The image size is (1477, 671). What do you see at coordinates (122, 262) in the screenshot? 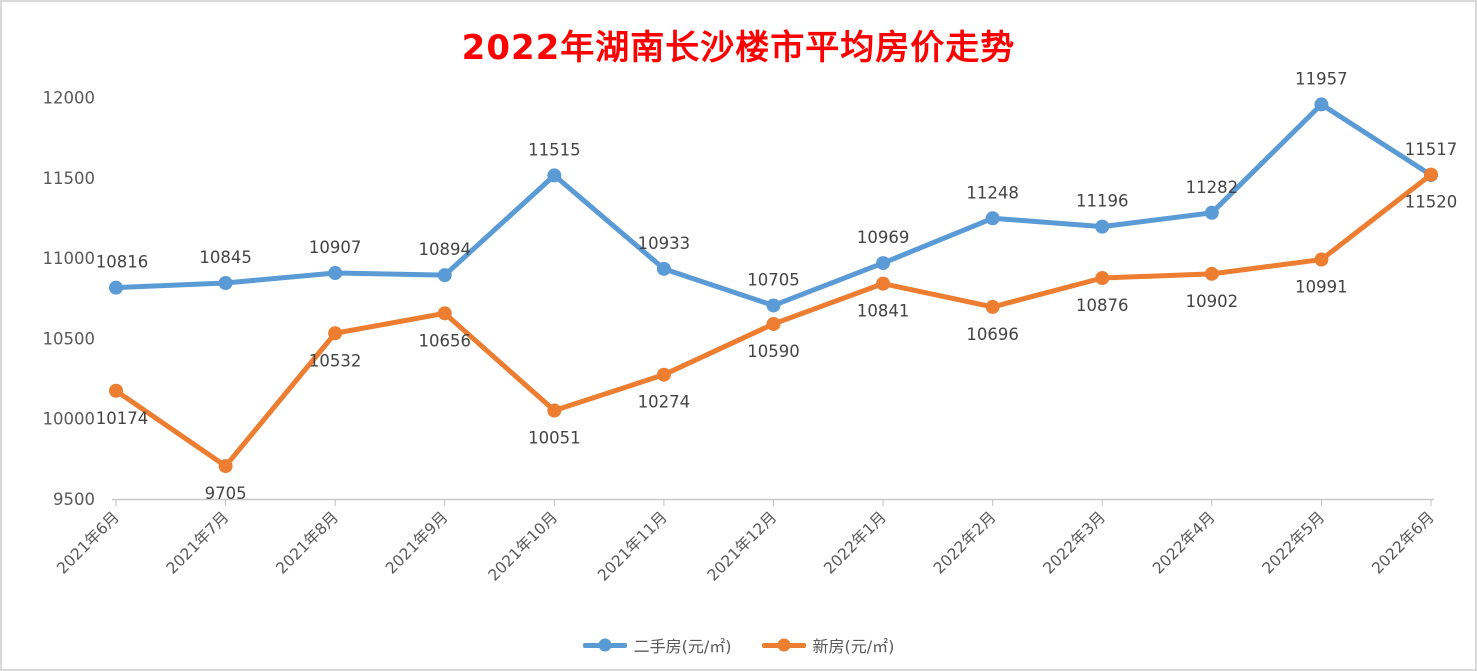
I see `data-point-label: 10816` at bounding box center [122, 262].